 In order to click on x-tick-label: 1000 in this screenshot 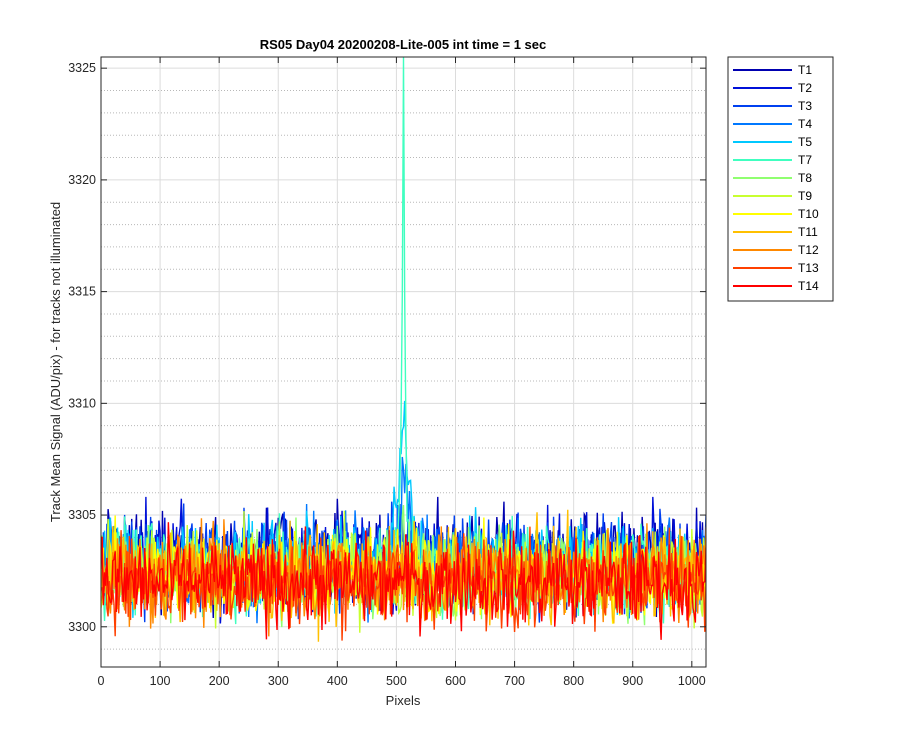, I will do `click(692, 681)`.